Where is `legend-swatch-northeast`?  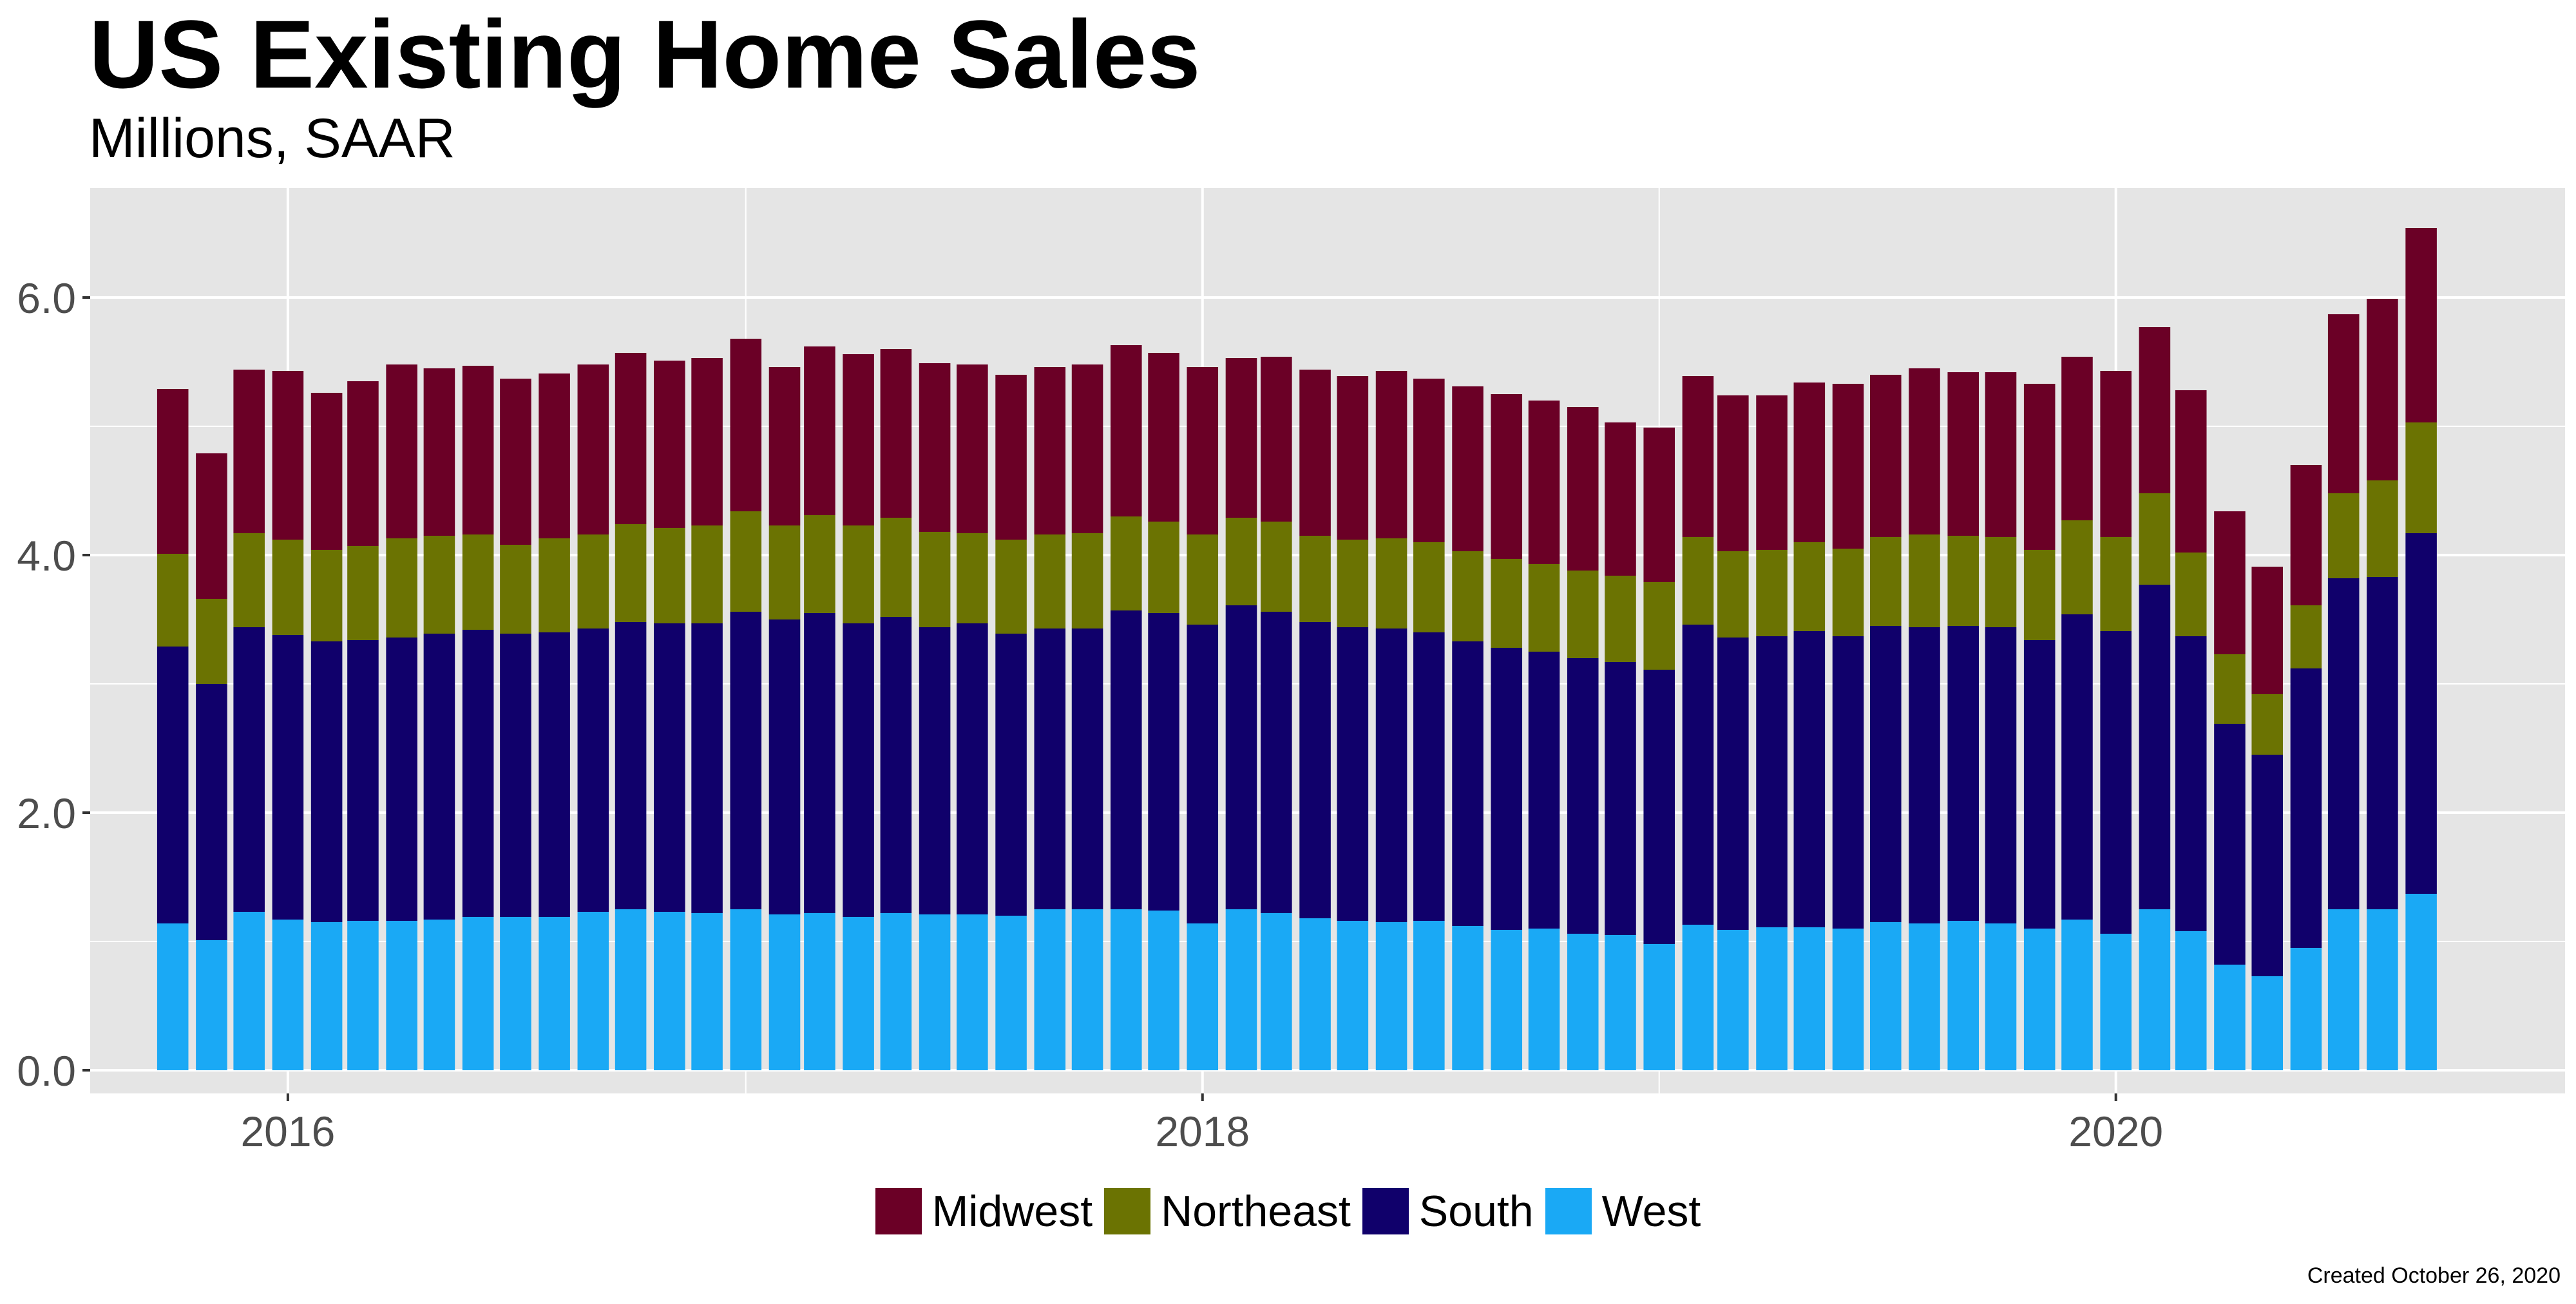 legend-swatch-northeast is located at coordinates (1127, 1211).